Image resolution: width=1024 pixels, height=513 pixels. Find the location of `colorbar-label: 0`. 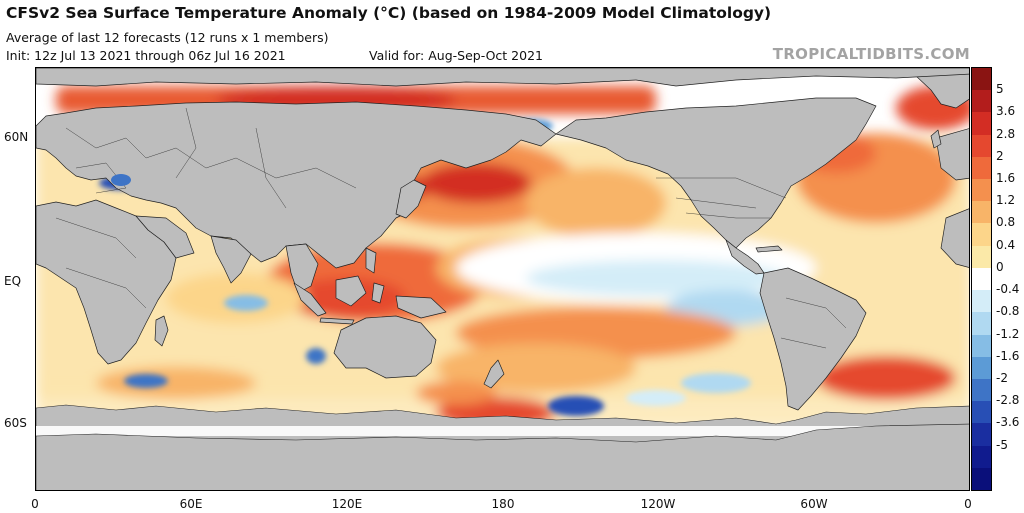

colorbar-label: 0 is located at coordinates (1000, 266).